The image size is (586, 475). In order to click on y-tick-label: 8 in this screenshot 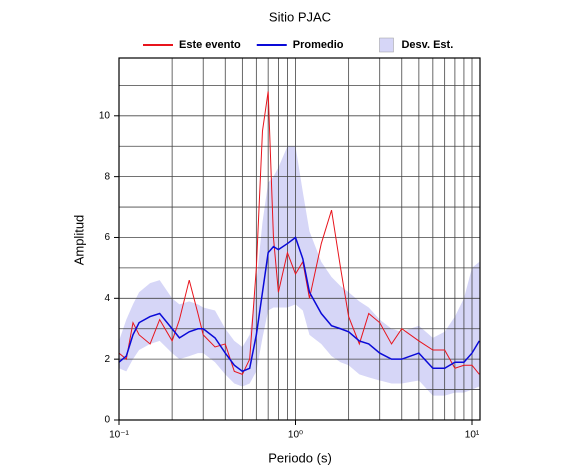, I will do `click(107, 176)`.